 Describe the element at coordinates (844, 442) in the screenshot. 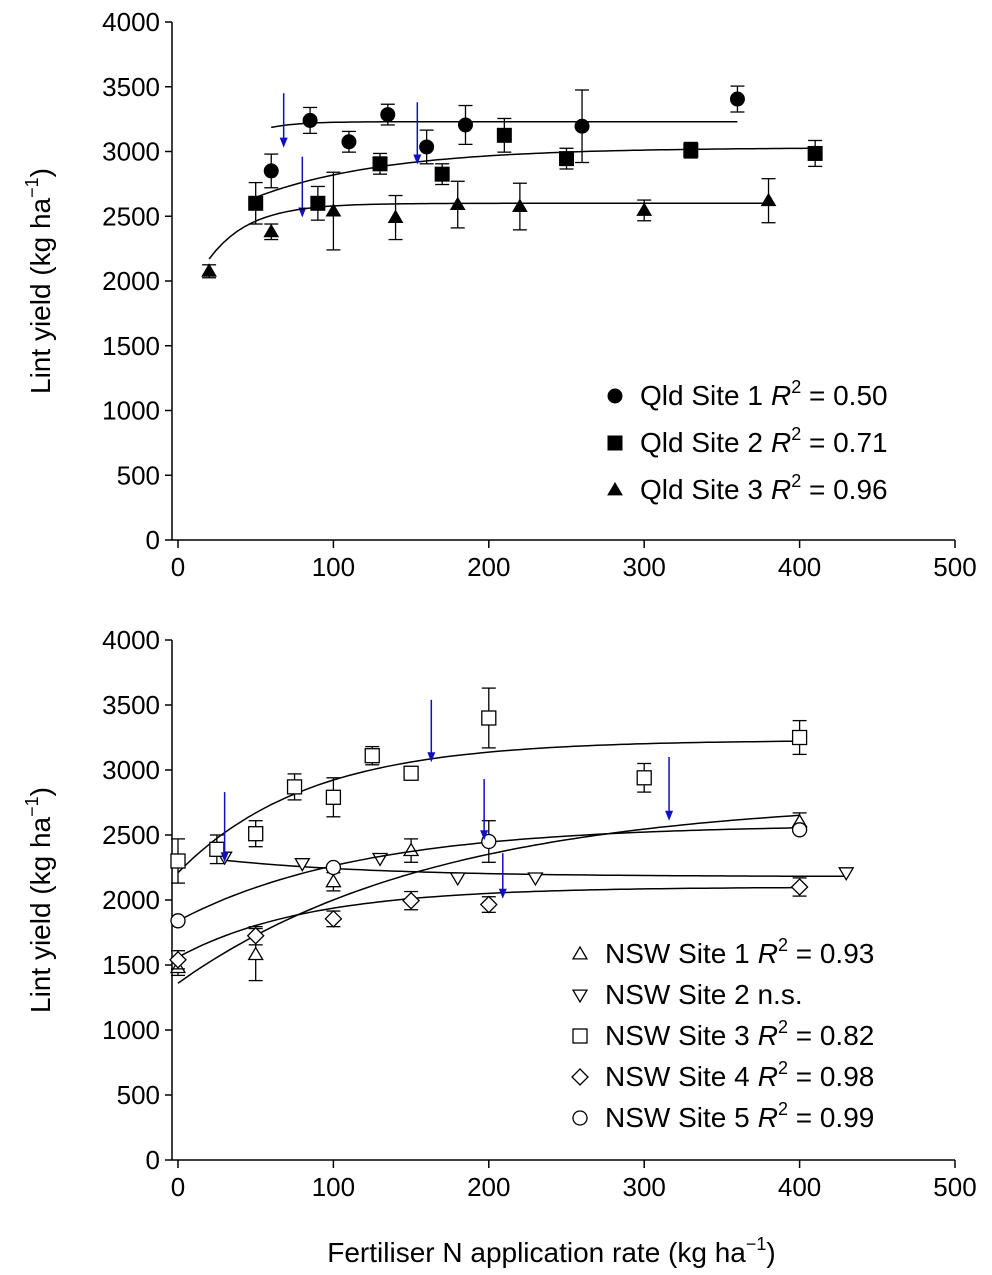

I see `legend-r2-value: = 0.71` at that location.